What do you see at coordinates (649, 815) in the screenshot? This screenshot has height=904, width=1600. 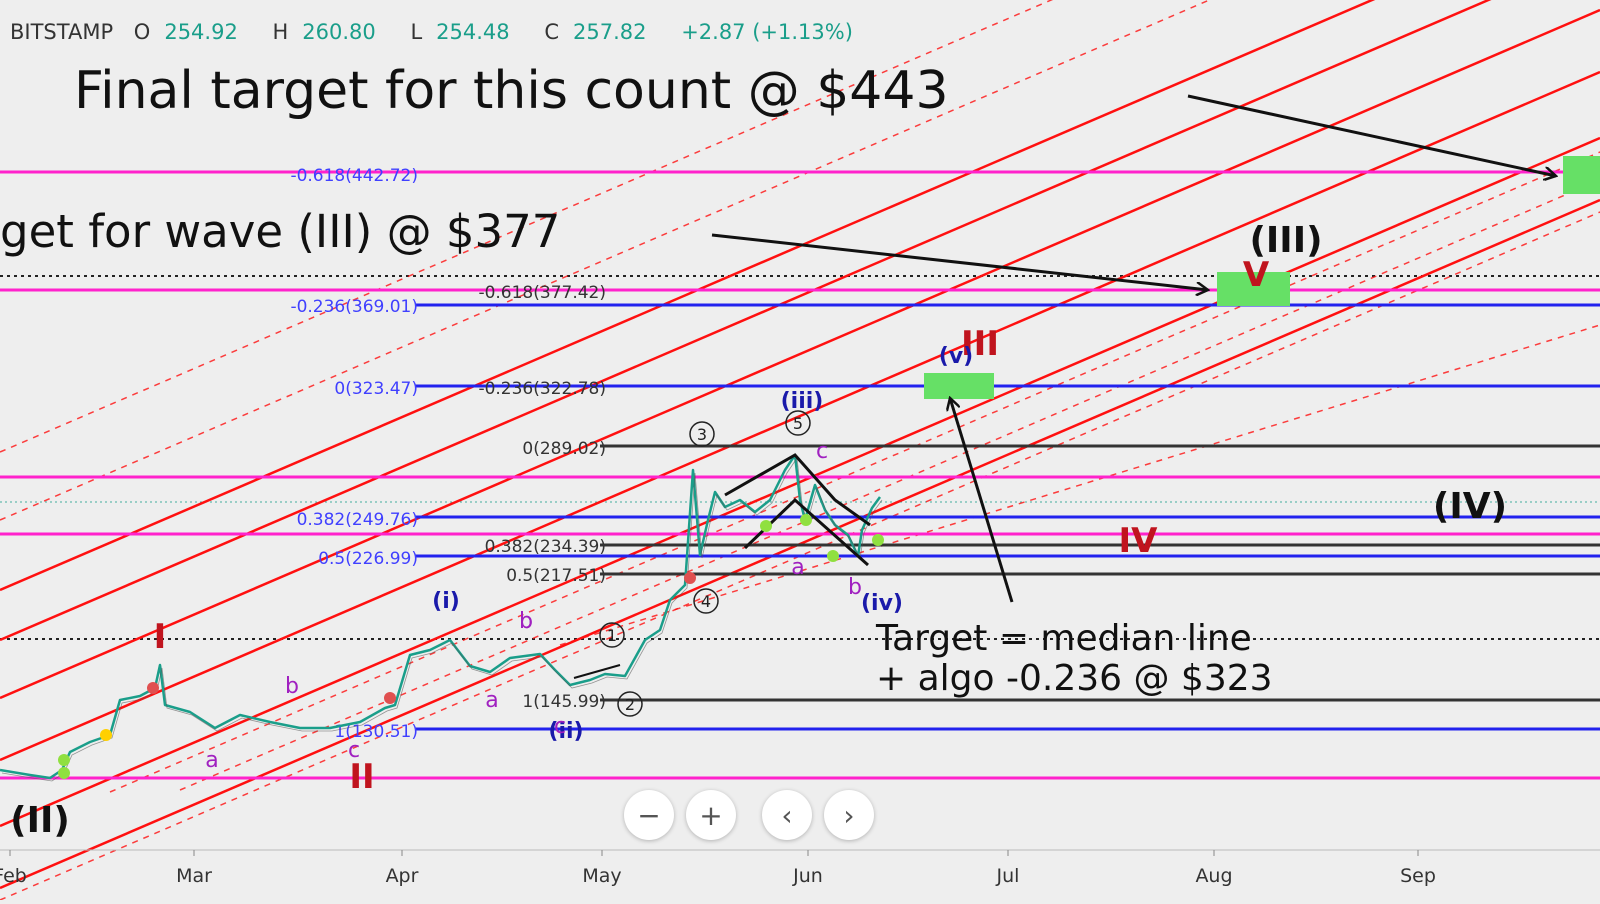 I see `zoom-out-button: −` at bounding box center [649, 815].